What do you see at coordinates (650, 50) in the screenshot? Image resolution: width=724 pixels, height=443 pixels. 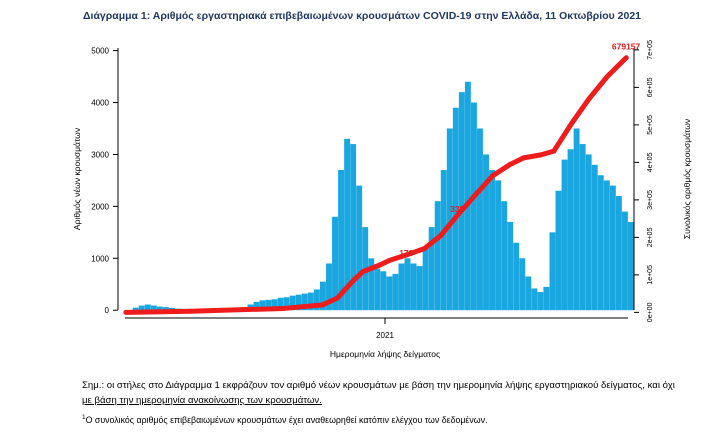 I see `y2-tick-label: 7e+05` at bounding box center [650, 50].